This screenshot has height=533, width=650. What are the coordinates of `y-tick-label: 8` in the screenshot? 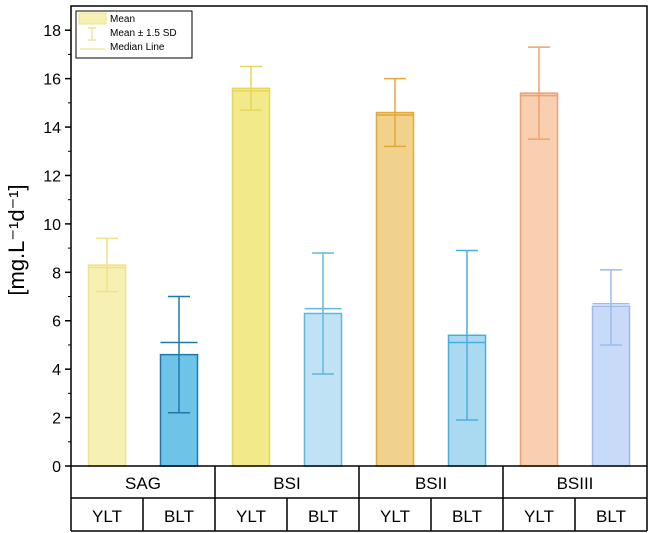 It's located at (56, 273).